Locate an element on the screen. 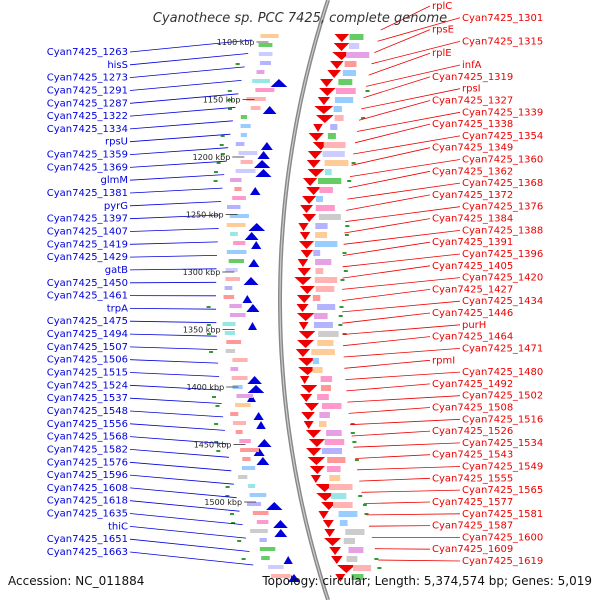  left-gene-label: Cyan7425_1263 is located at coordinates (87, 52).